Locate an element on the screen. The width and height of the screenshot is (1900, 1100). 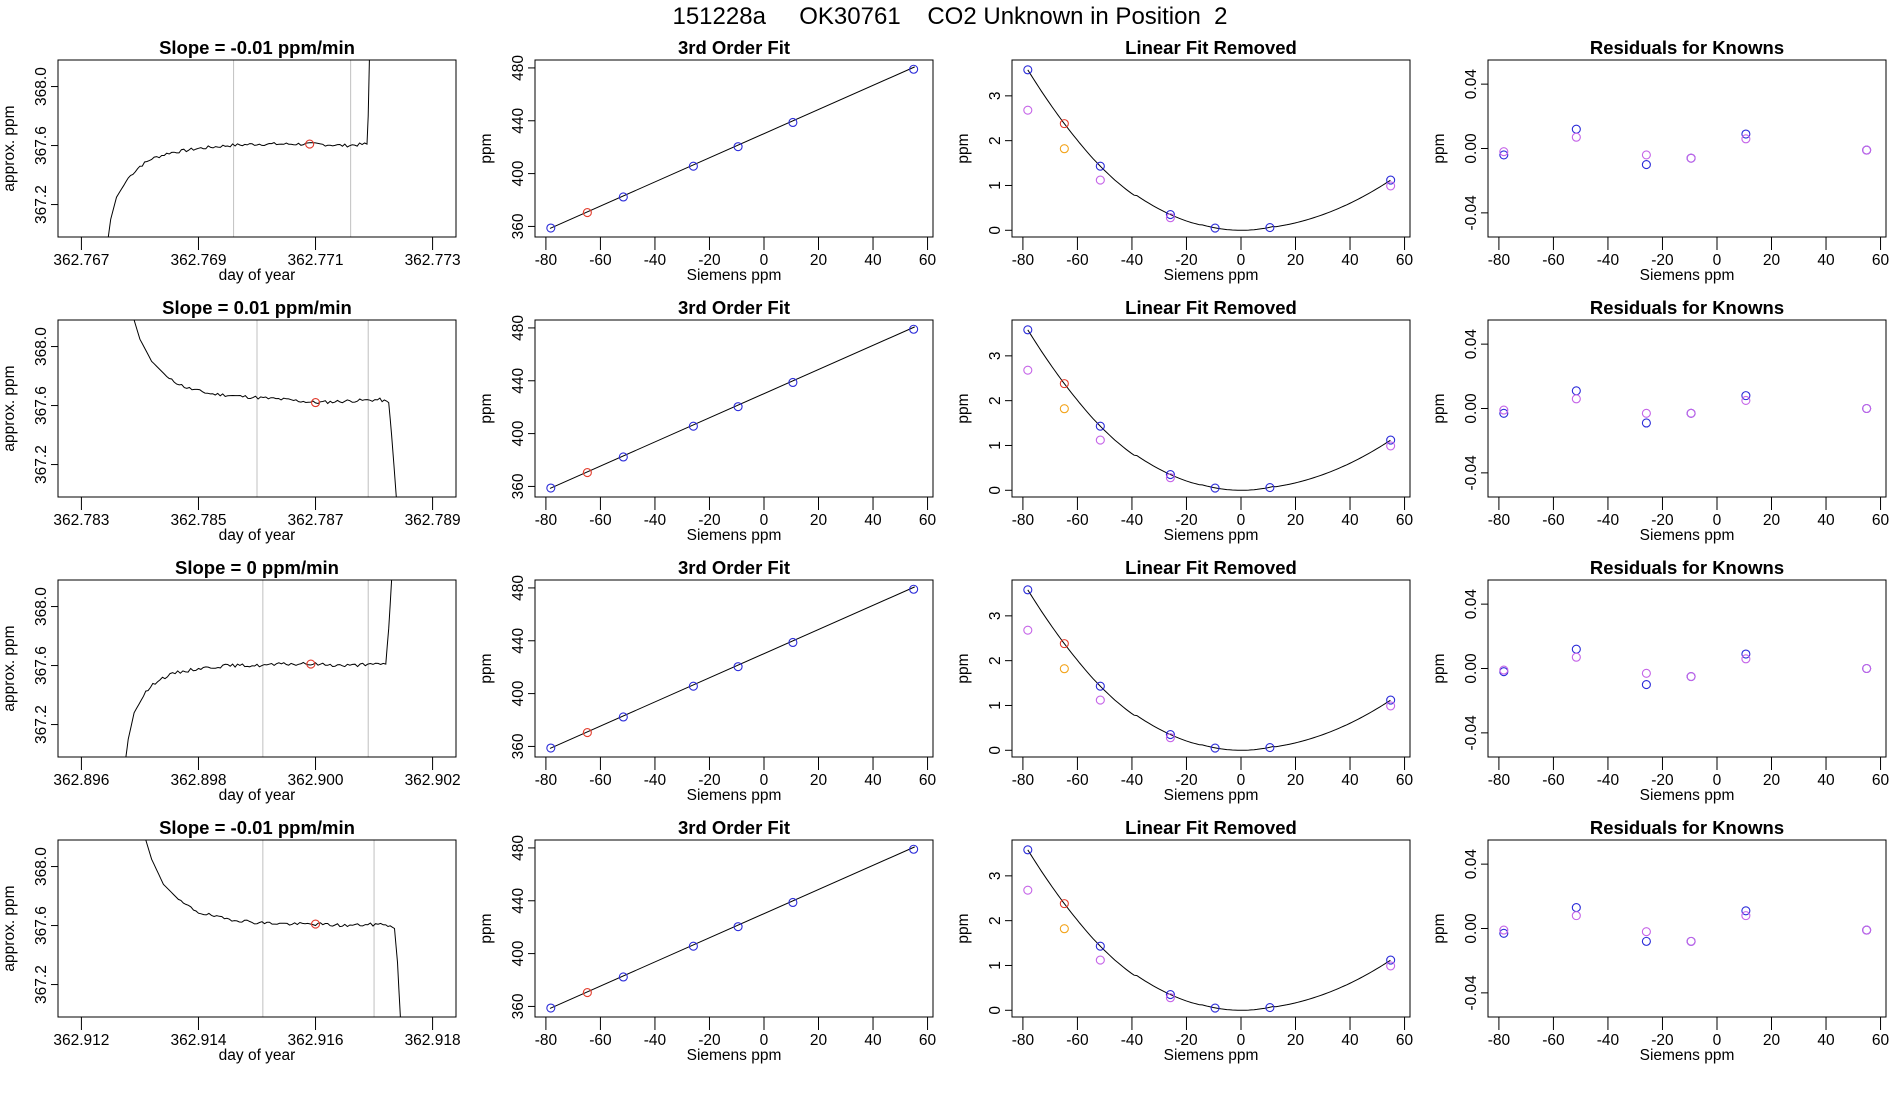
x-tick-label: 362.914 is located at coordinates (198, 1040).